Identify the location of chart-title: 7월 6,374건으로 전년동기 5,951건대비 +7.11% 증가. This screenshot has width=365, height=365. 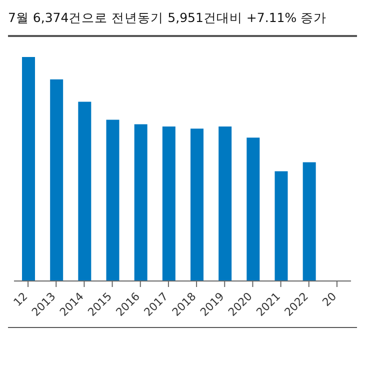
(182, 22).